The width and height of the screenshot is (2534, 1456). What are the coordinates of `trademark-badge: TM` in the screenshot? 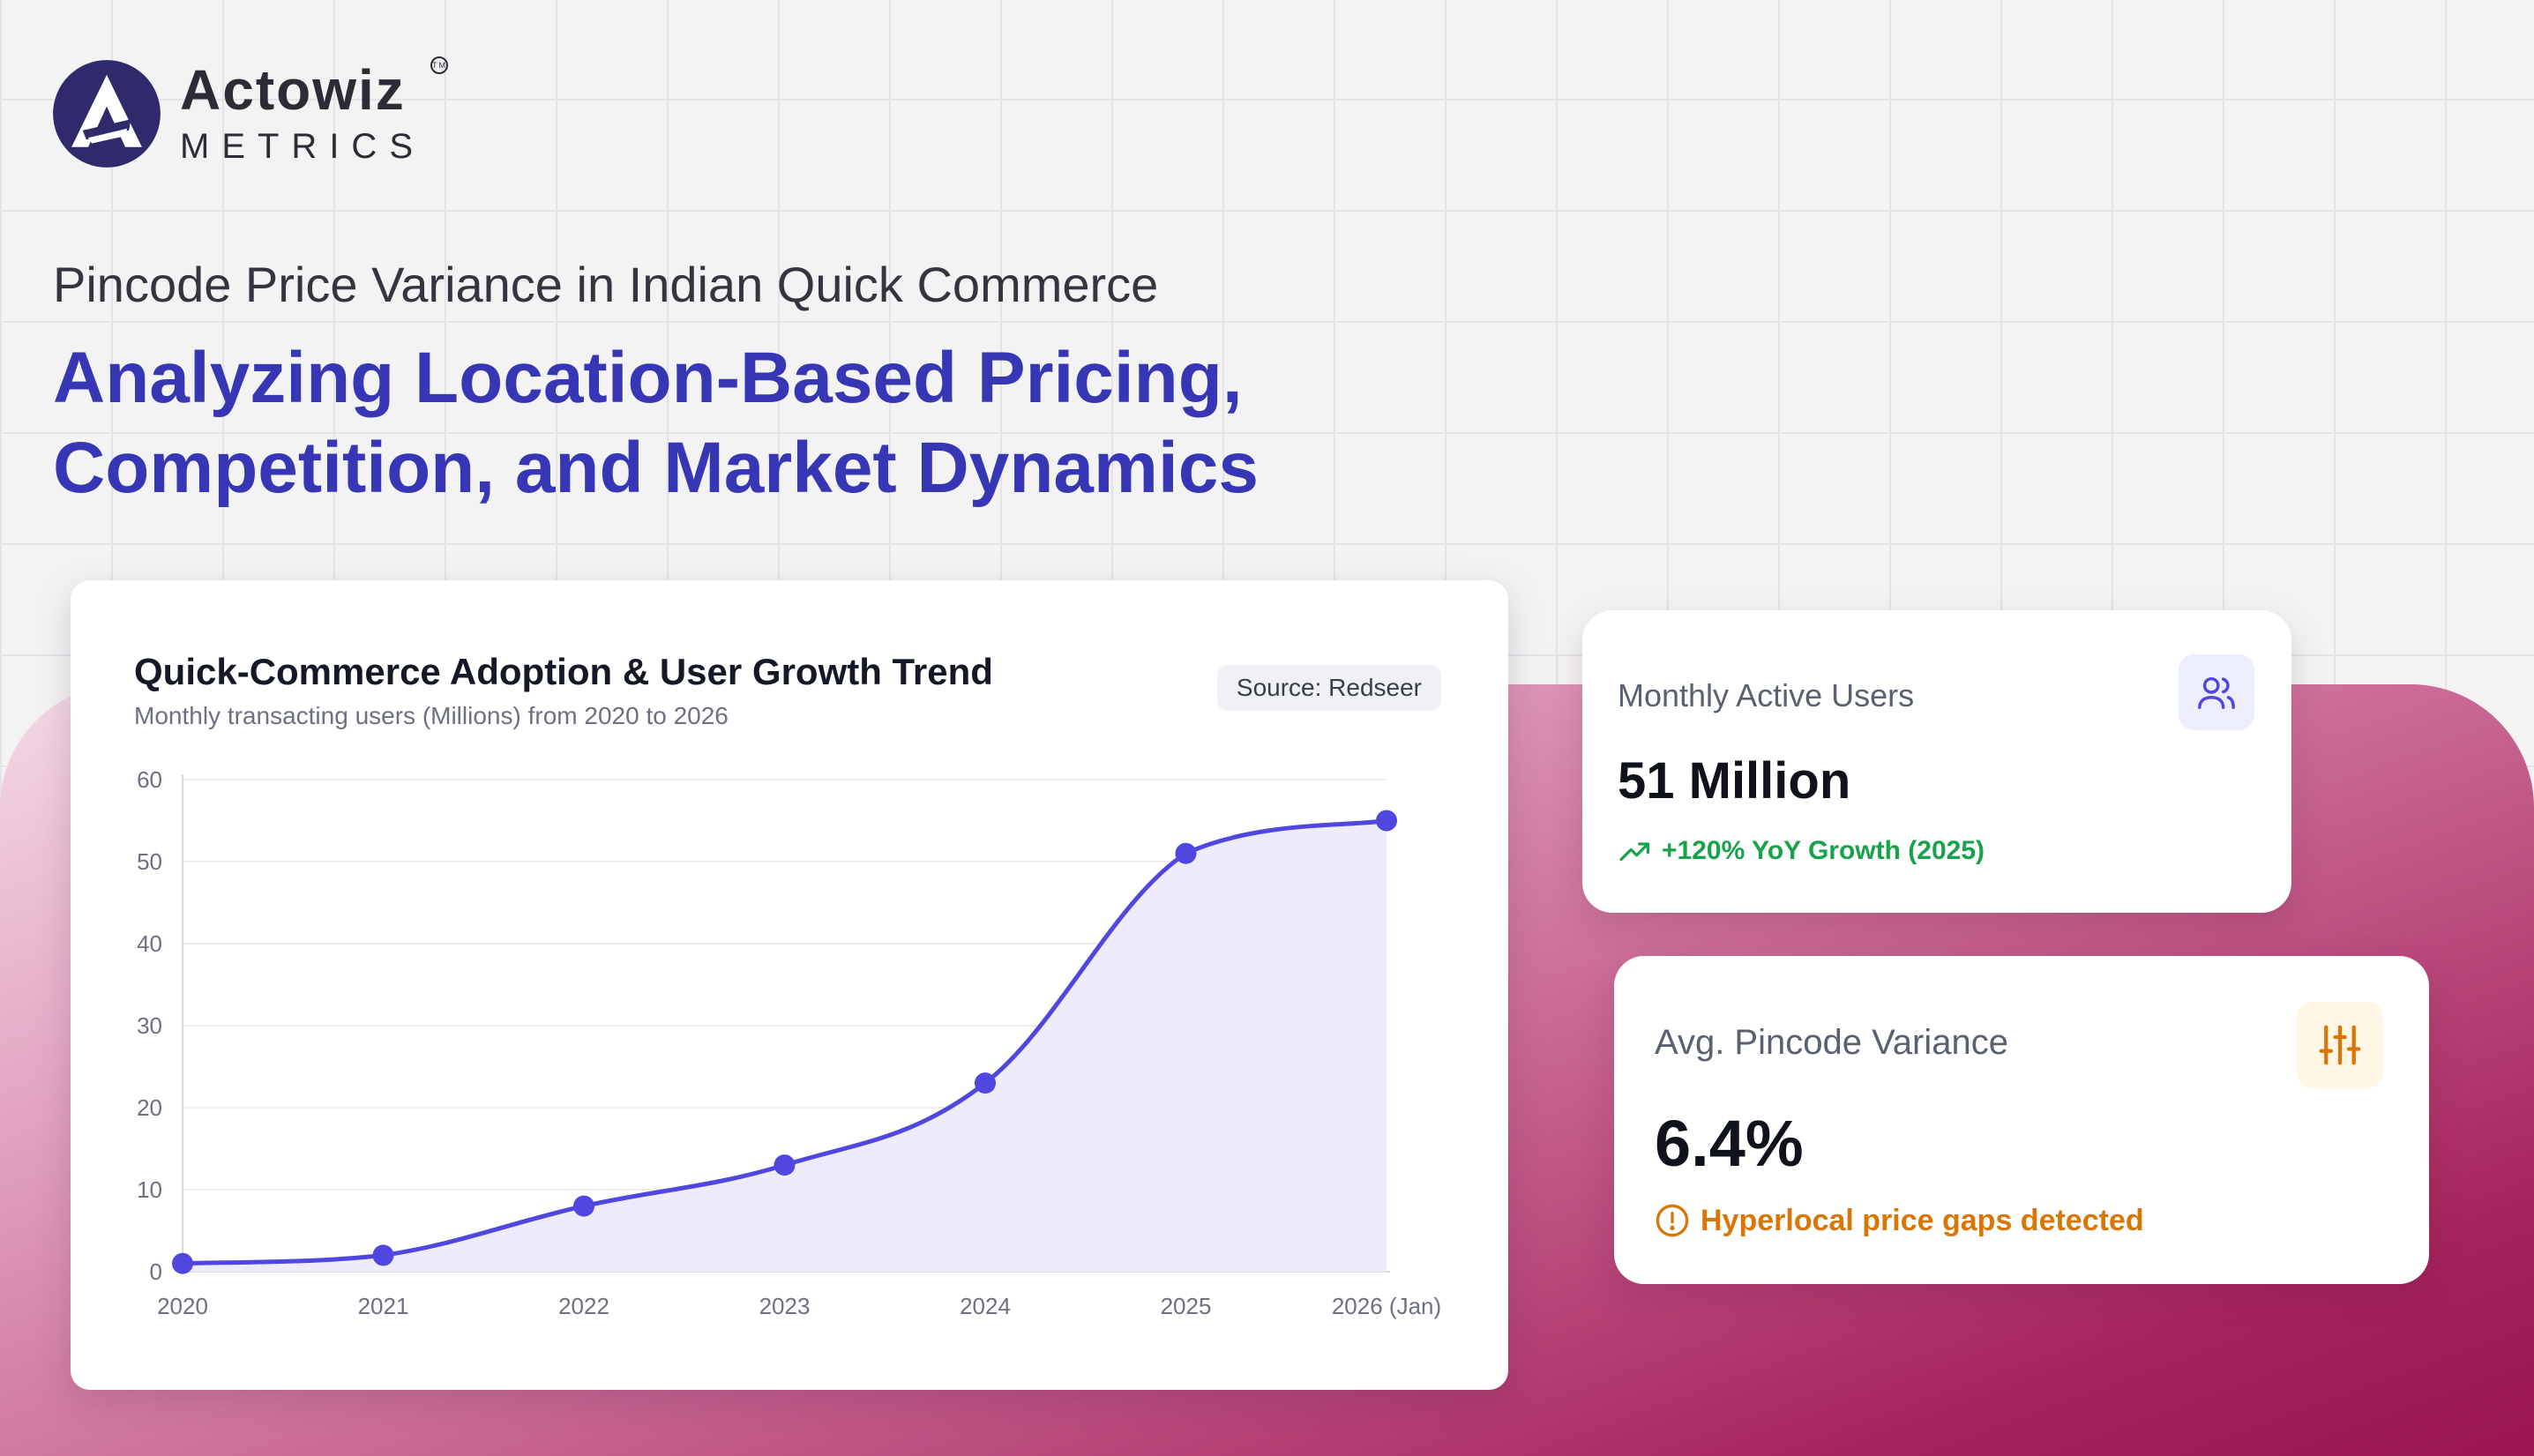 It's located at (439, 65).